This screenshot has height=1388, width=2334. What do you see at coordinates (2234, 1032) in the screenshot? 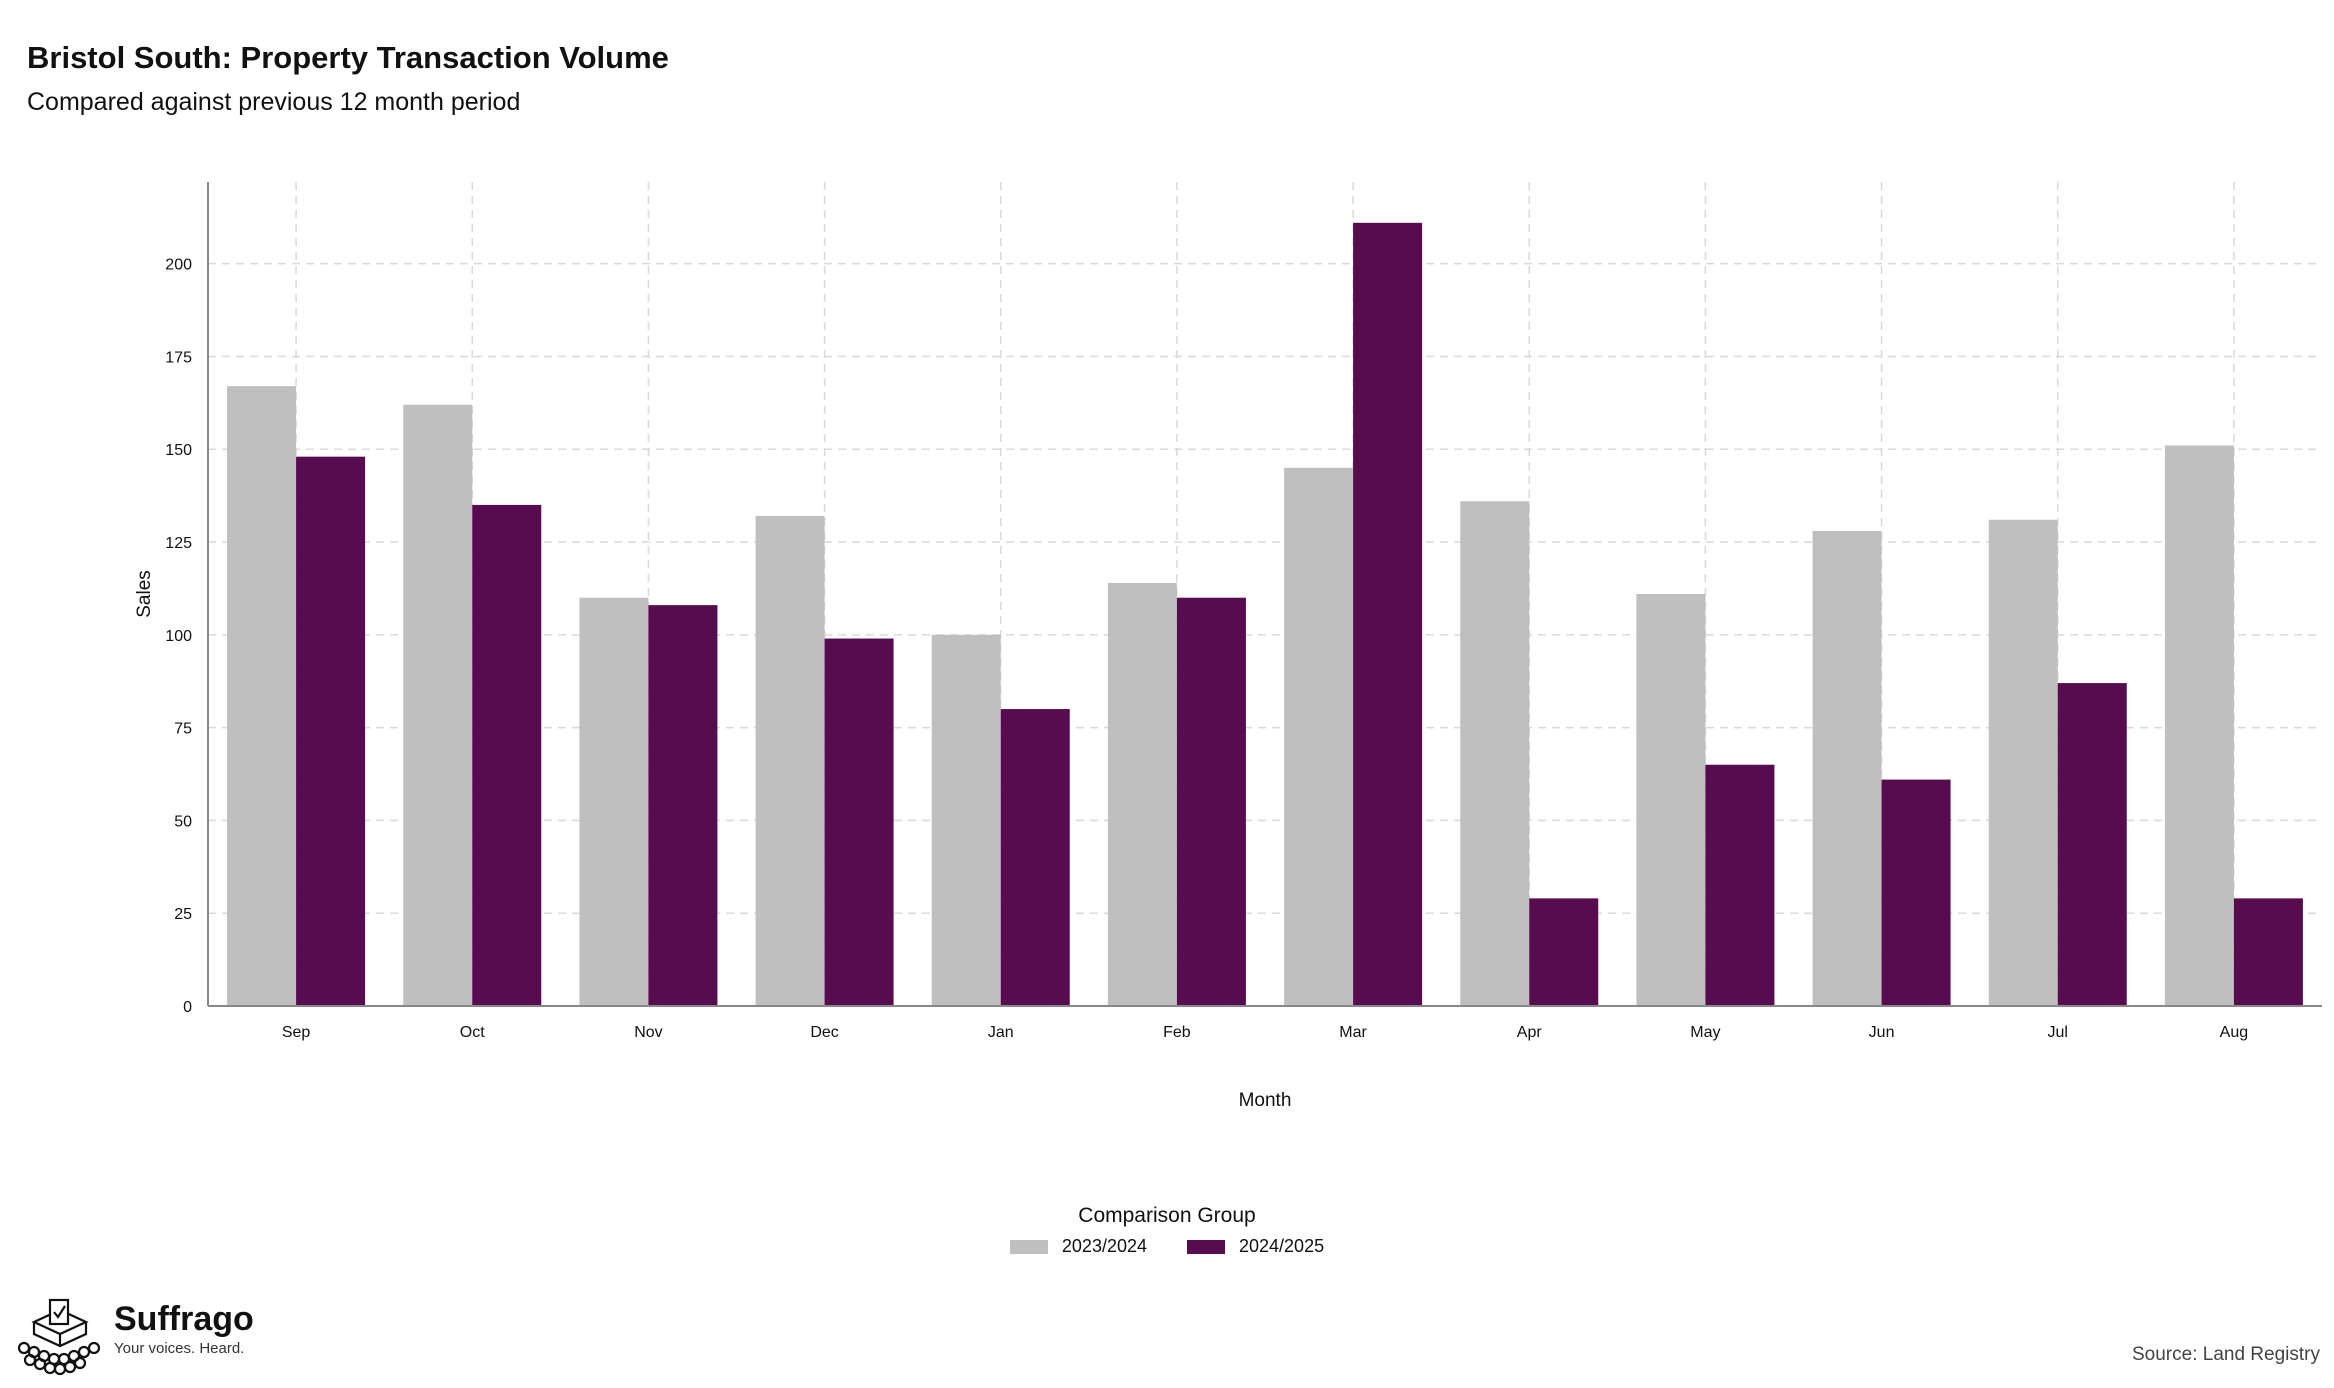
I see `x-tick-label: Aug` at bounding box center [2234, 1032].